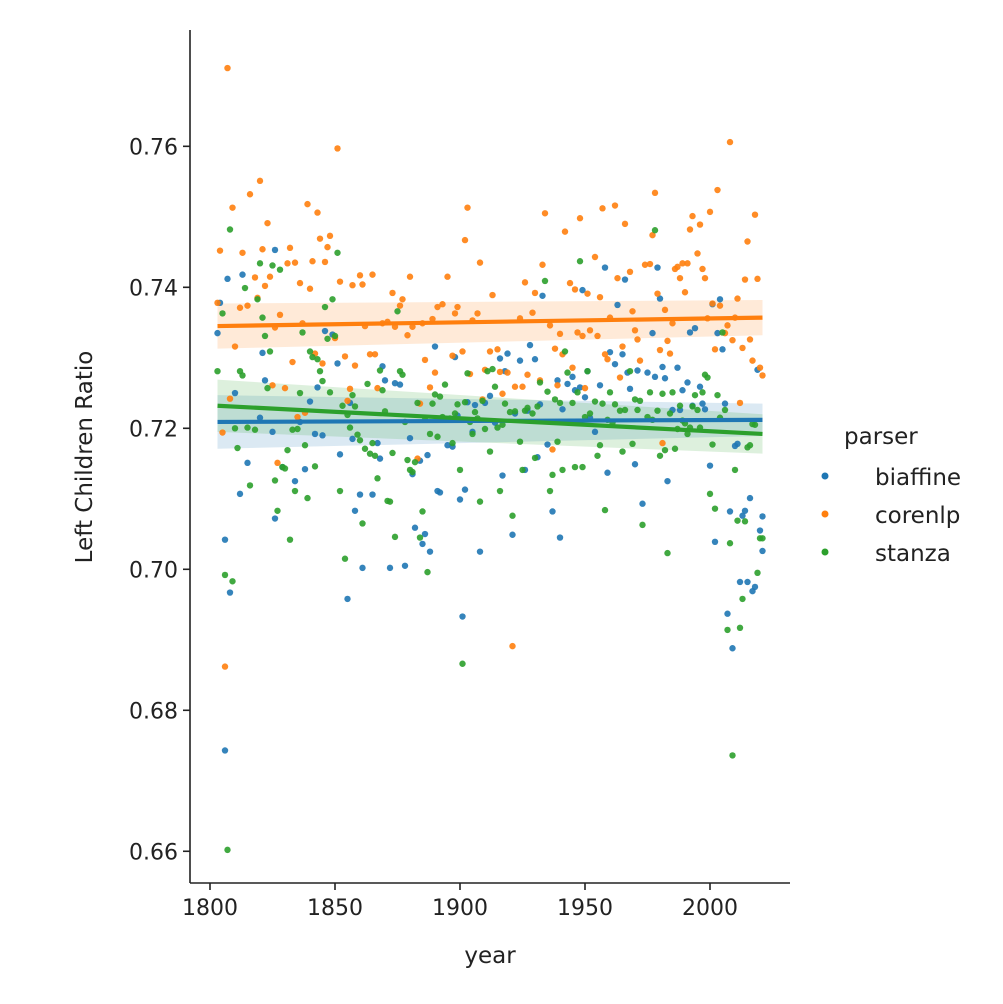 This screenshot has height=1004, width=1003. Describe the element at coordinates (153, 570) in the screenshot. I see `y-tick-label: 0.70` at that location.